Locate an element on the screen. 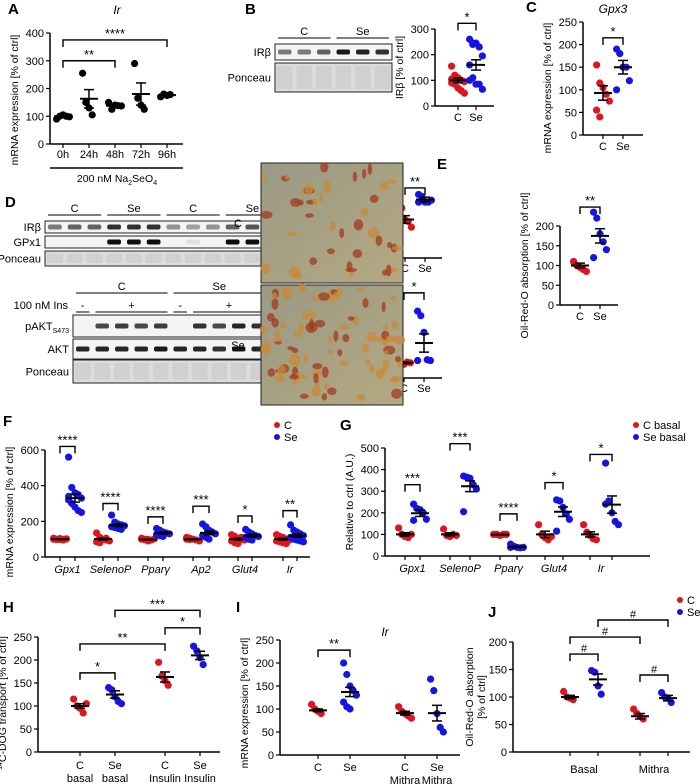 The width and height of the screenshot is (700, 784). y-tick-label: 500 is located at coordinates (370, 449).